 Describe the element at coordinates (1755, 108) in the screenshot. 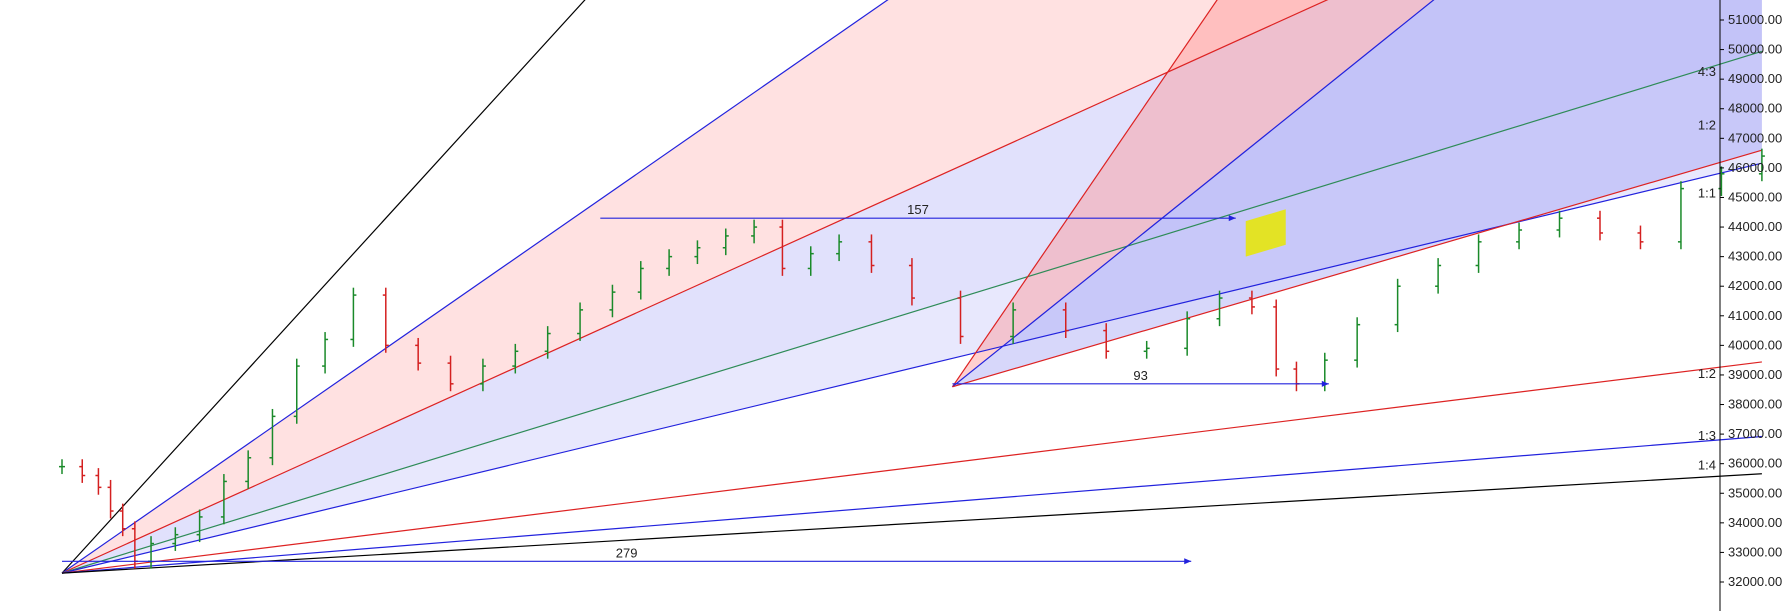

I see `axis-tick-label: 48000.00` at that location.